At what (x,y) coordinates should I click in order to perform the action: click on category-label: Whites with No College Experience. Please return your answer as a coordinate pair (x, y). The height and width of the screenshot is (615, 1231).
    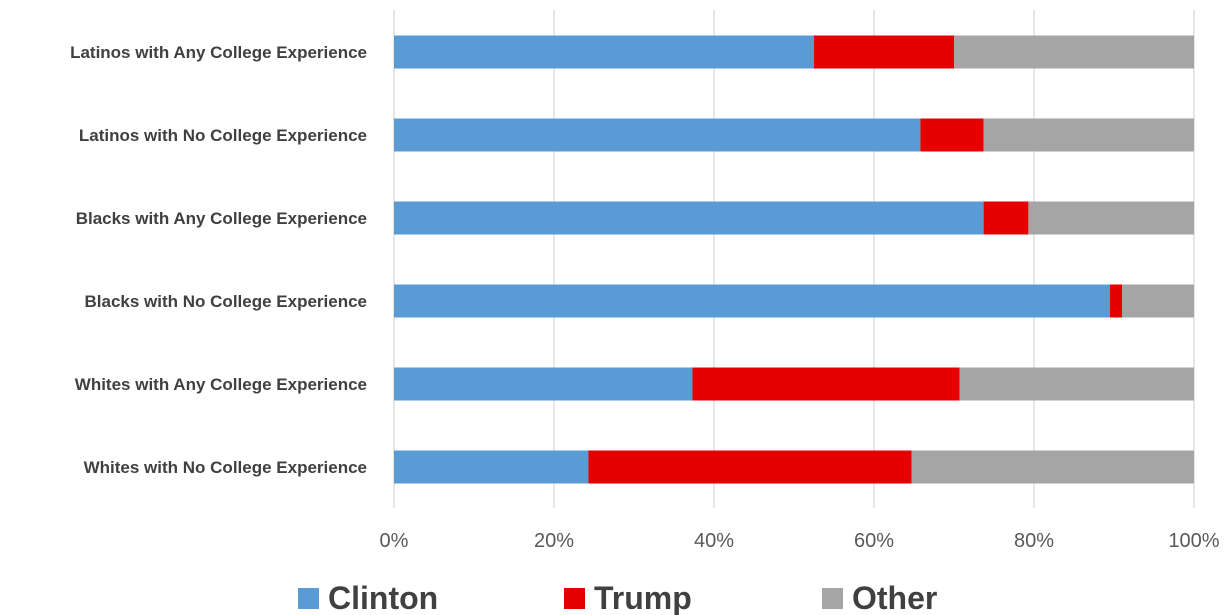
    Looking at the image, I should click on (225, 467).